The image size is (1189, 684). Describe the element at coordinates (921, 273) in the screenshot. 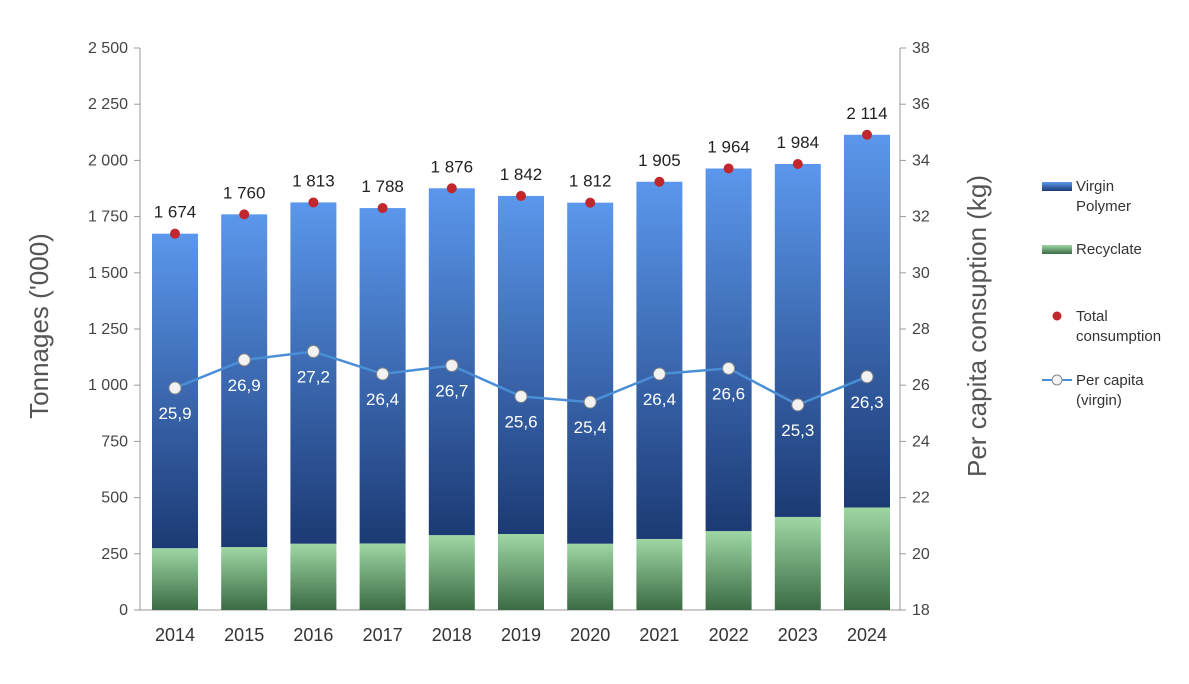

I see `y2-tick-label: 30` at that location.